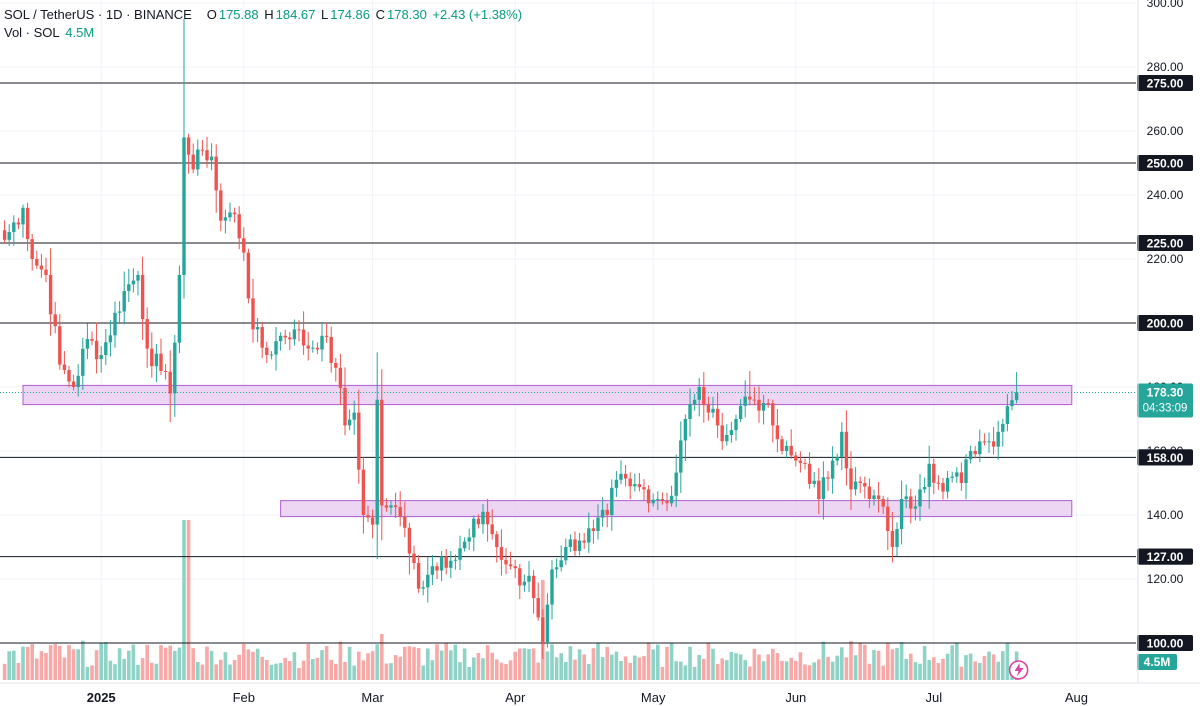  I want to click on open-value: 175.88, so click(238, 14).